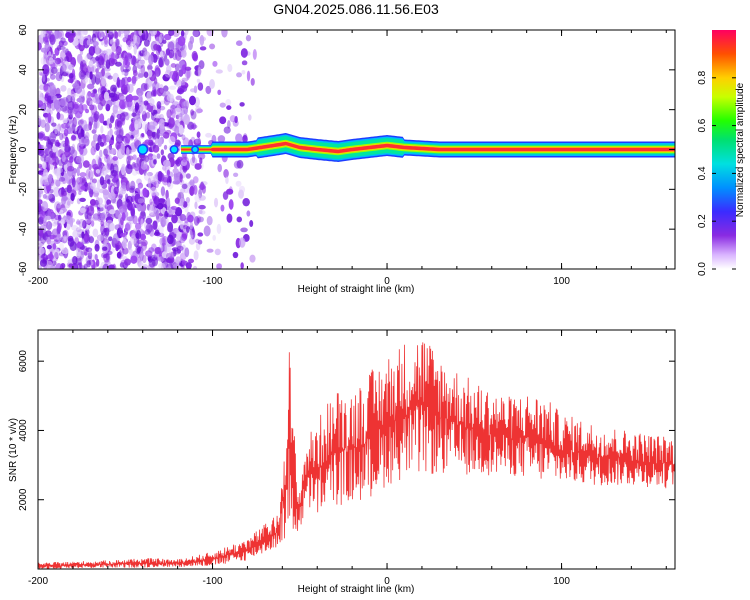 The height and width of the screenshot is (600, 750). I want to click on y-tick-label: 40, so click(23, 70).